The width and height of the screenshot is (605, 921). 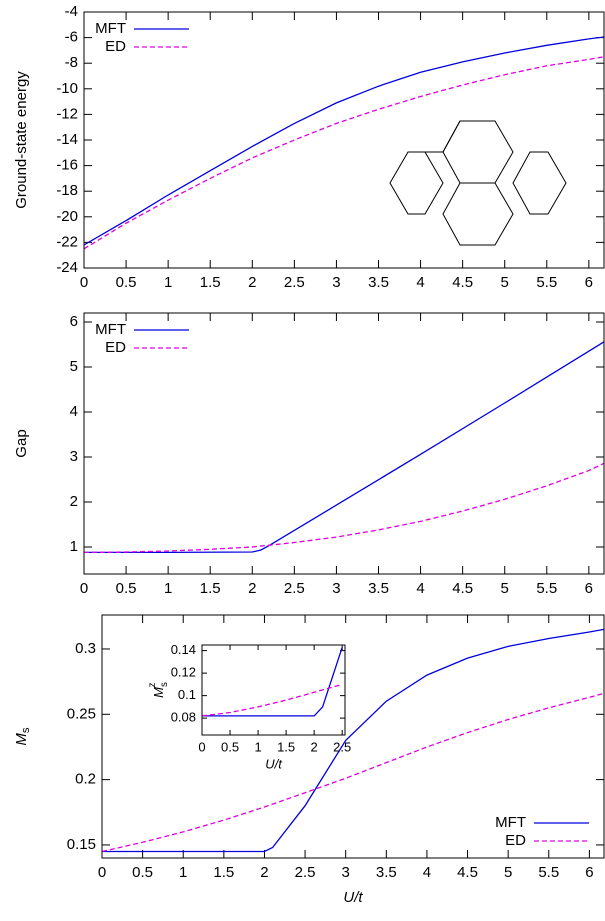 What do you see at coordinates (21, 443) in the screenshot?
I see `y-axis-label: Gap` at bounding box center [21, 443].